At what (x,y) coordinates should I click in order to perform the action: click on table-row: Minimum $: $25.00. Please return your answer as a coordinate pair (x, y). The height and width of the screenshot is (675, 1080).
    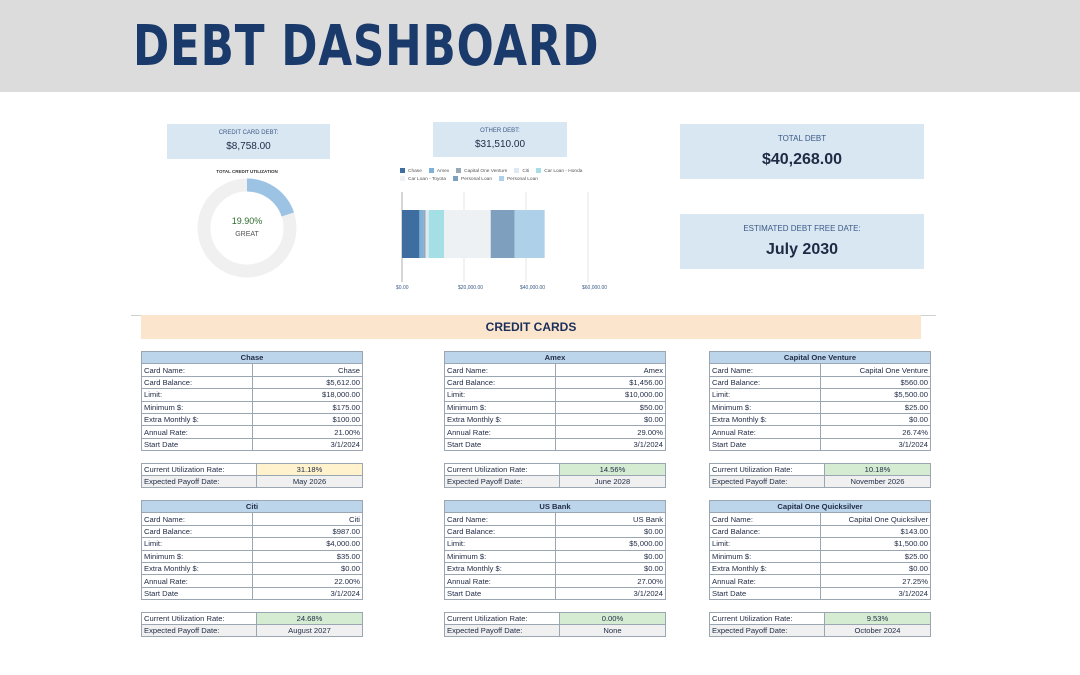
    Looking at the image, I should click on (820, 556).